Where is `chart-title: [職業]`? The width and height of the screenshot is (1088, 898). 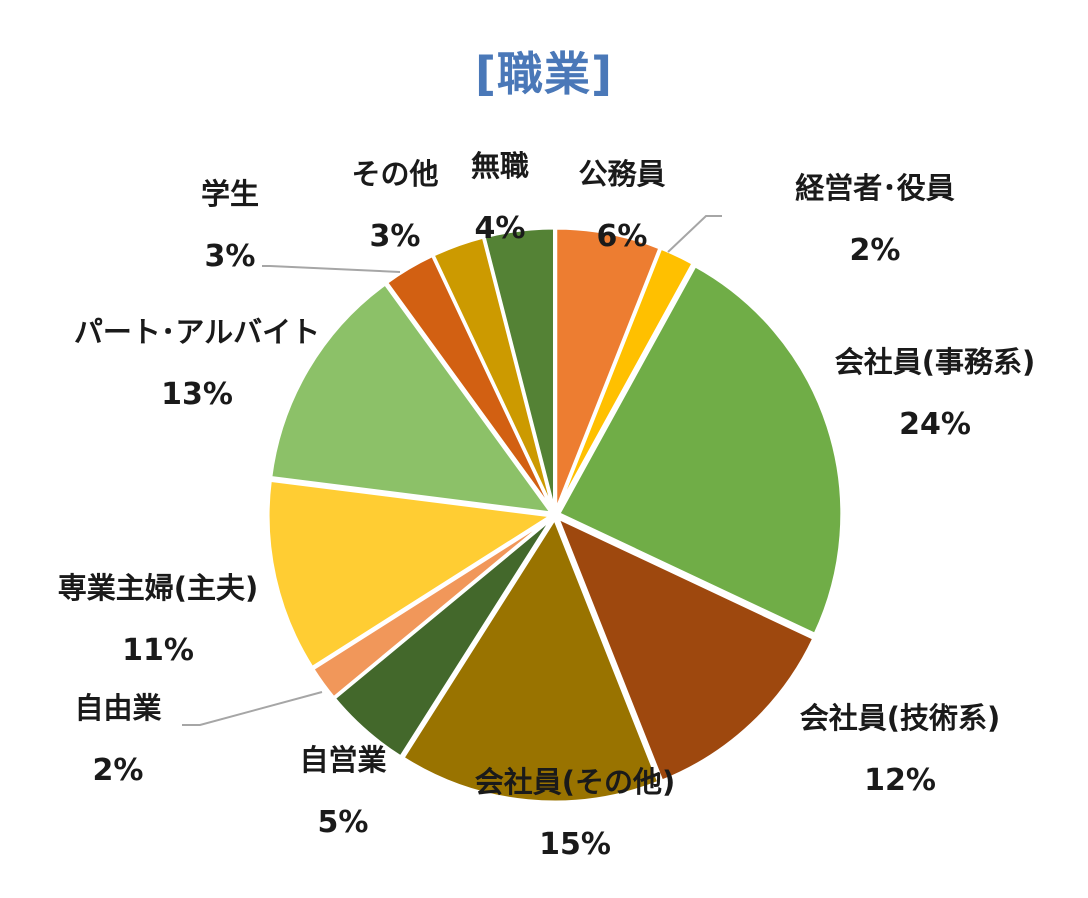
chart-title: [職業] is located at coordinates (544, 74).